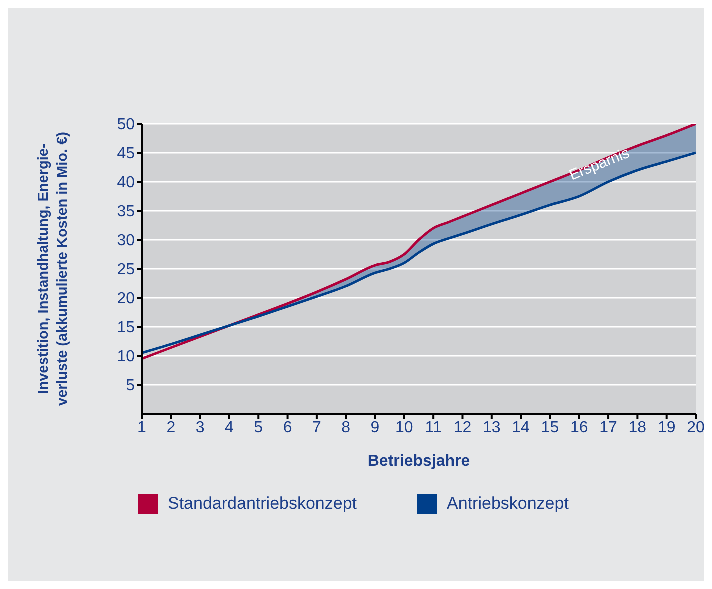  What do you see at coordinates (609, 427) in the screenshot?
I see `x-tick-label: 17` at bounding box center [609, 427].